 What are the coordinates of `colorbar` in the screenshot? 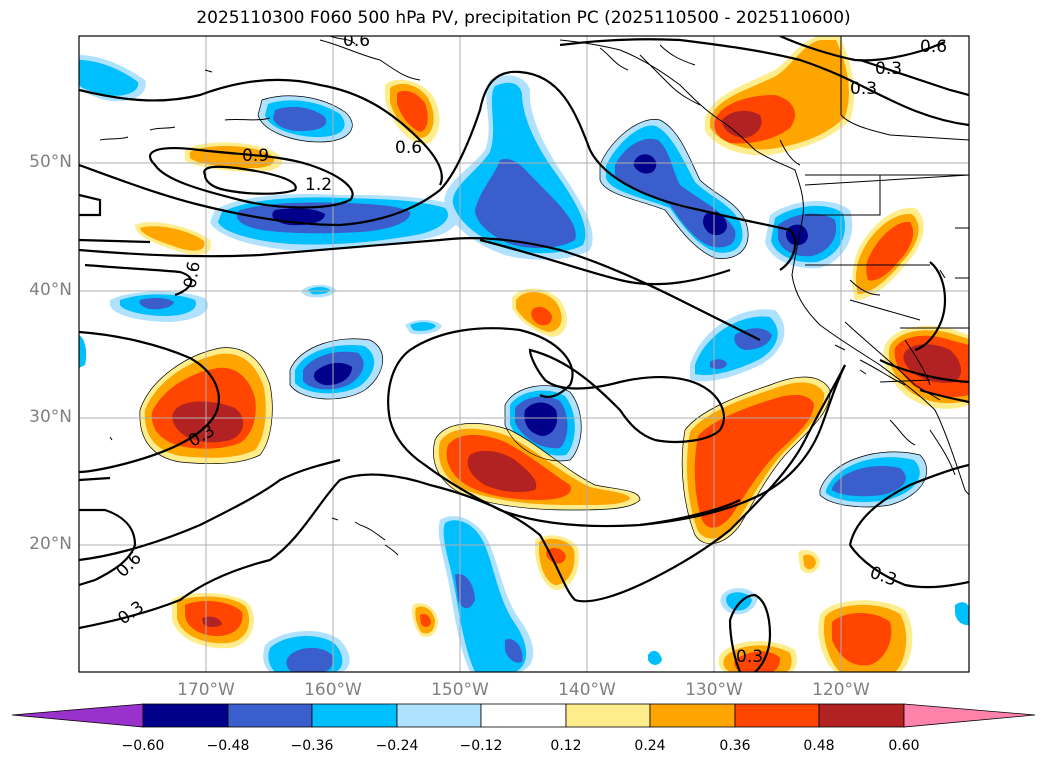 It's located at (523, 715).